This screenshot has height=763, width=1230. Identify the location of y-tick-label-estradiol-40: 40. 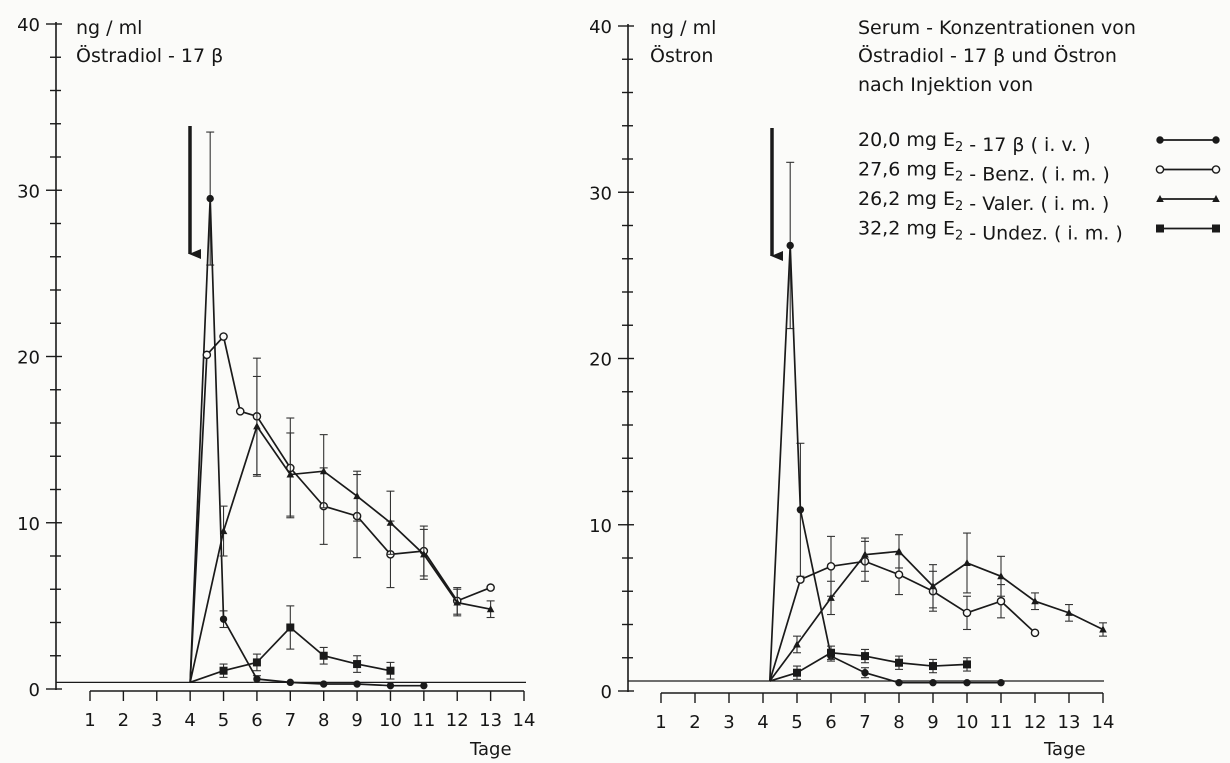
(28, 25).